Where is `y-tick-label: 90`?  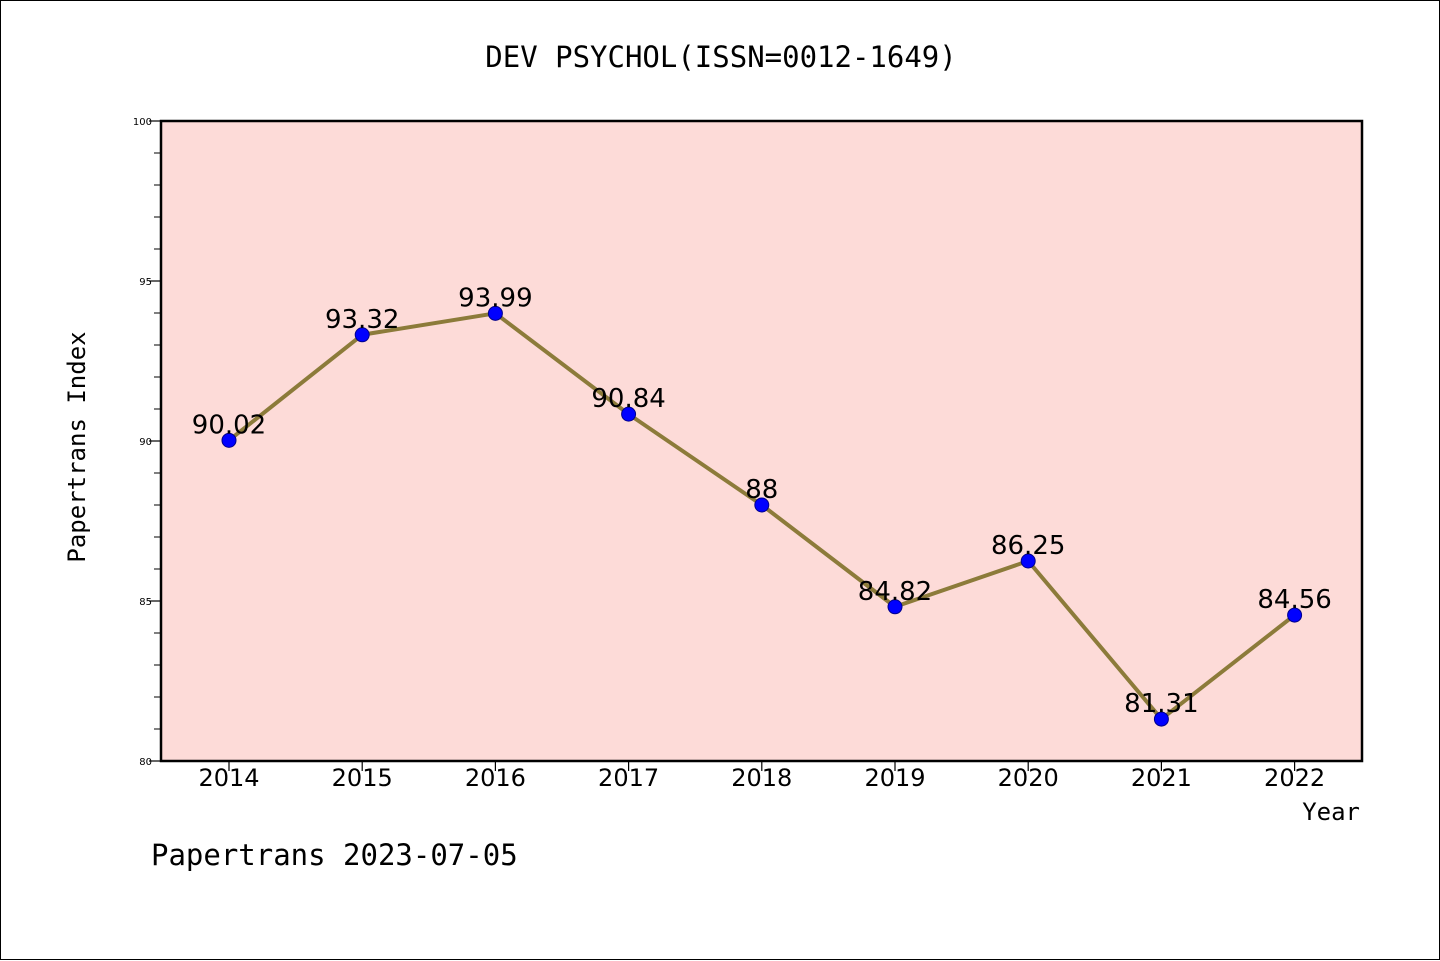
y-tick-label: 90 is located at coordinates (145, 442).